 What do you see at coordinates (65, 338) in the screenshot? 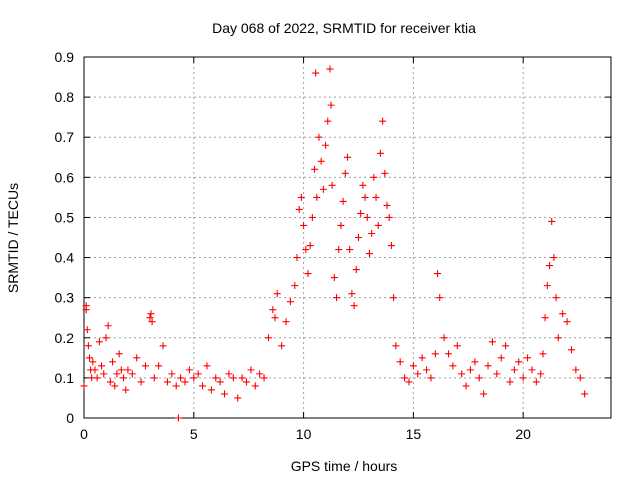
I see `y-tick-label: 0.2` at bounding box center [65, 338].